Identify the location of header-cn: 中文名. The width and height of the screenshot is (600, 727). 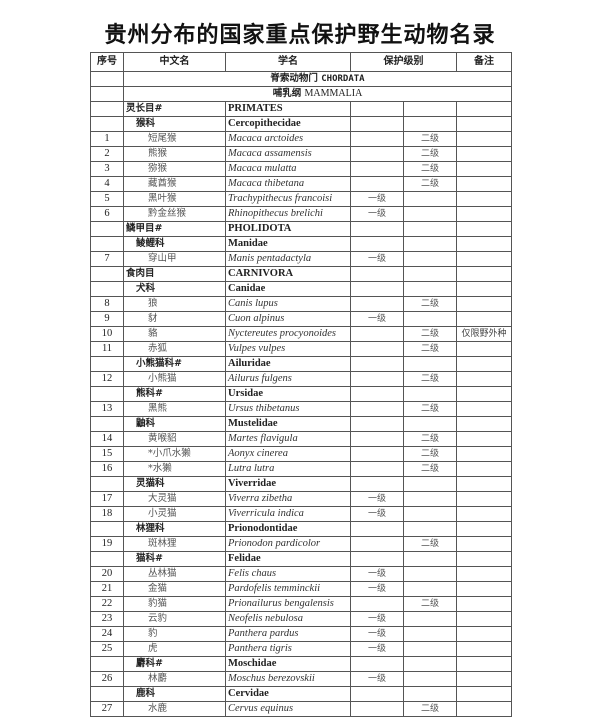
(174, 62).